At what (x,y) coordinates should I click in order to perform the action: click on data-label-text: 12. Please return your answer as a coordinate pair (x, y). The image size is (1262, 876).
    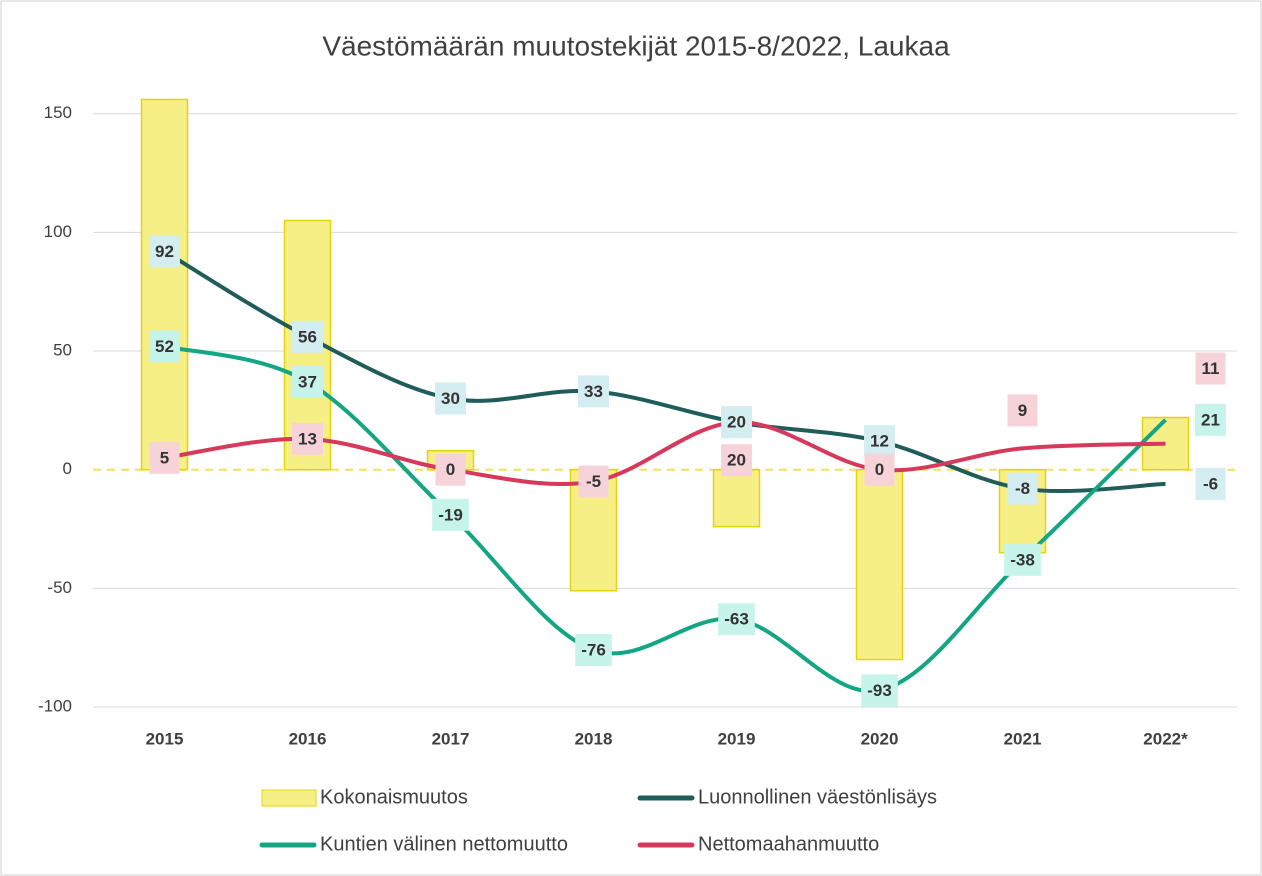
    Looking at the image, I should click on (879, 441).